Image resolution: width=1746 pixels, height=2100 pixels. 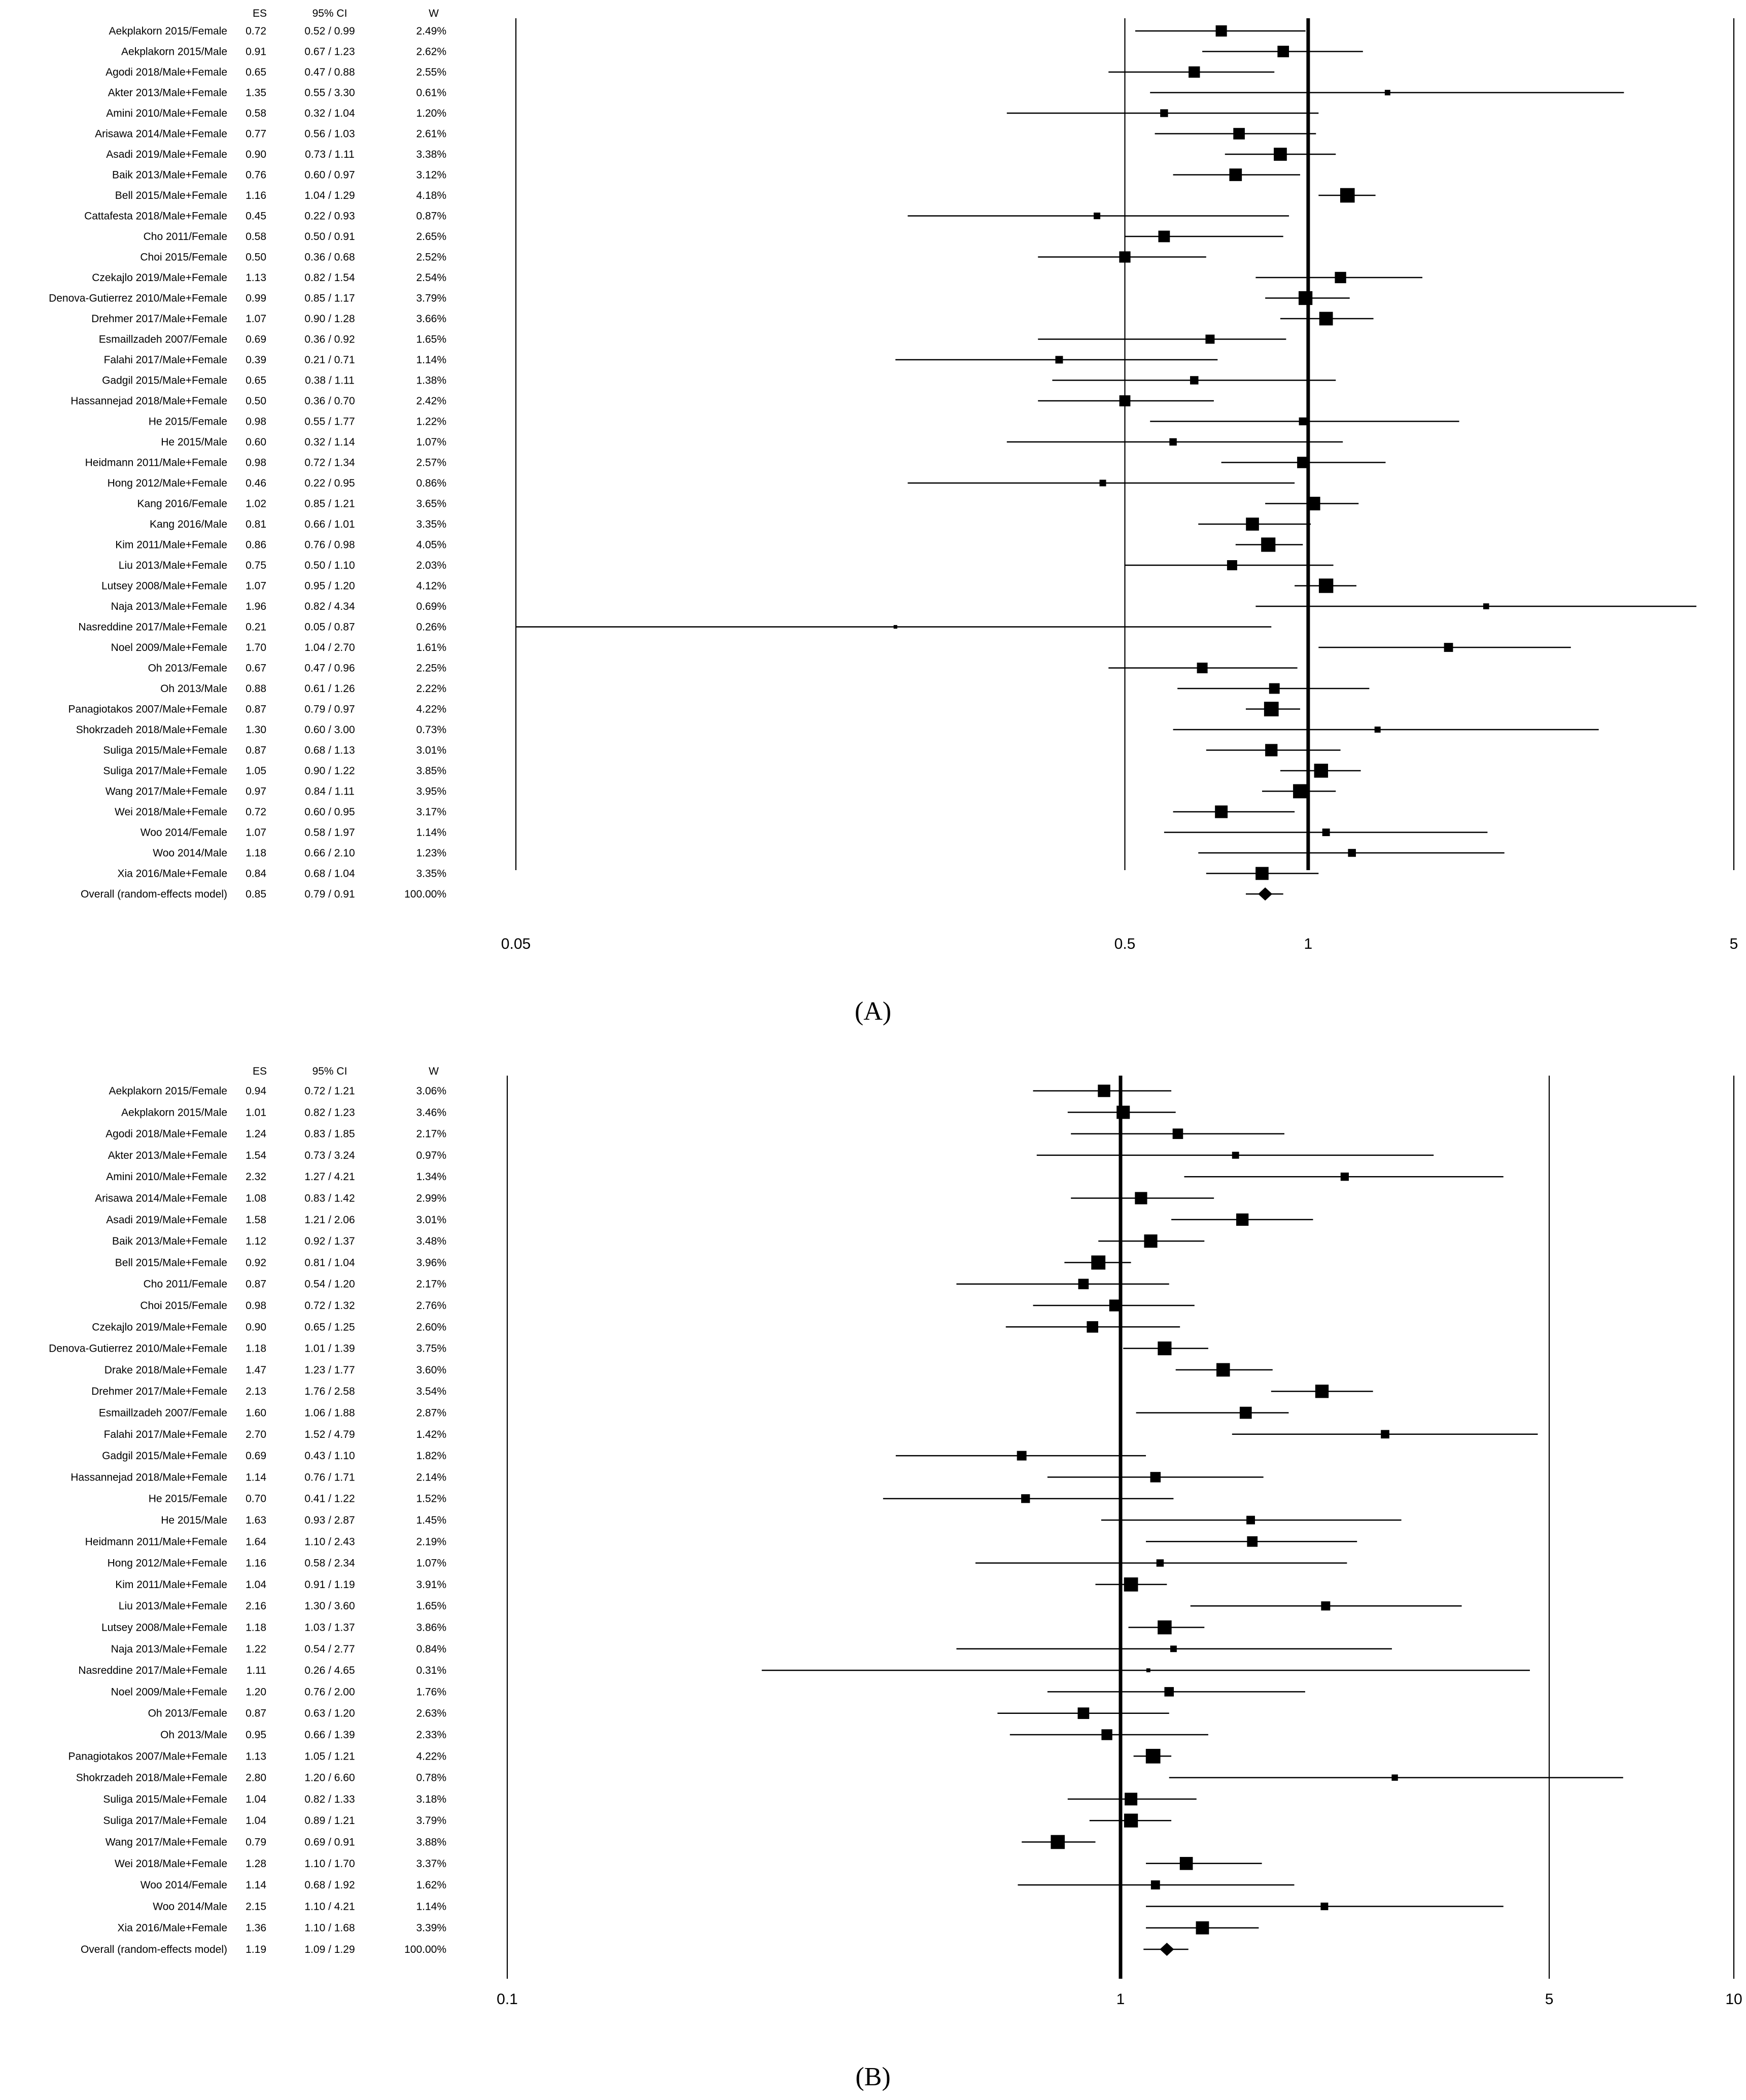 I want to click on effect-size-value: 0.94, so click(x=256, y=1091).